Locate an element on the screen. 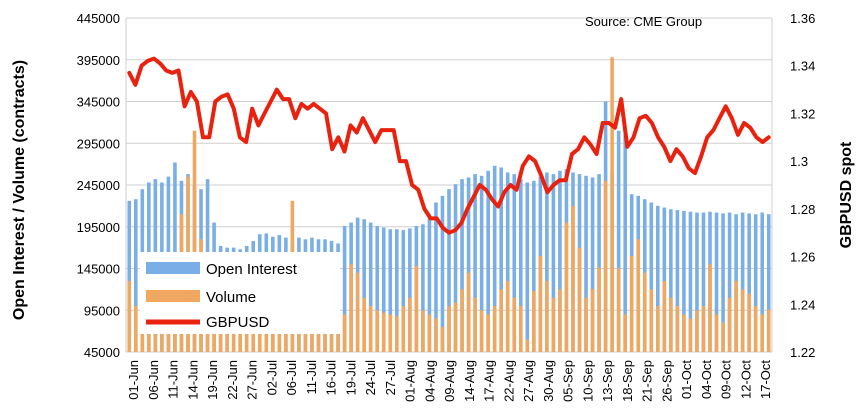 The image size is (862, 411). x-tick-label: 01-Oct is located at coordinates (686, 379).